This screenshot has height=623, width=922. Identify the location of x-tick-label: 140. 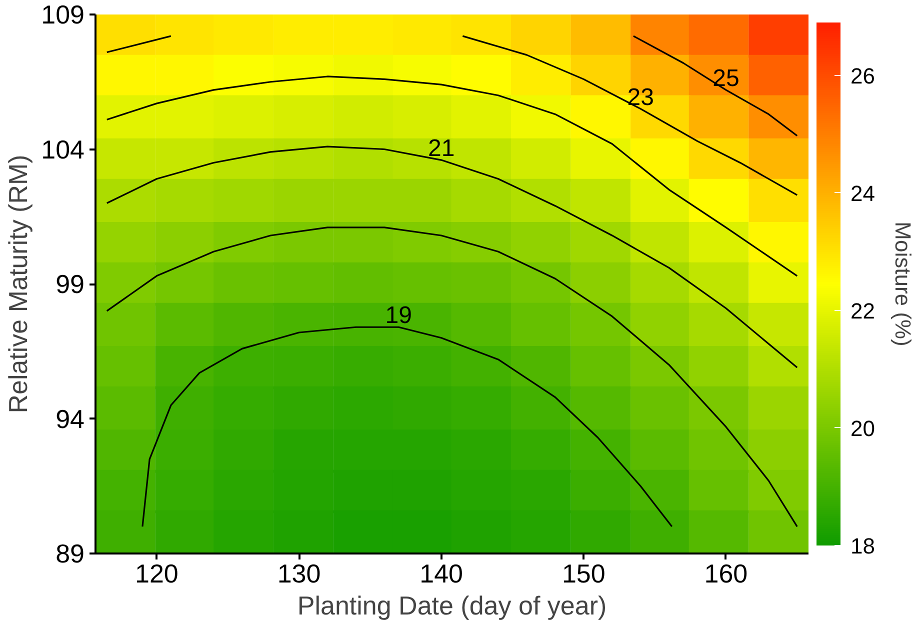
(442, 573).